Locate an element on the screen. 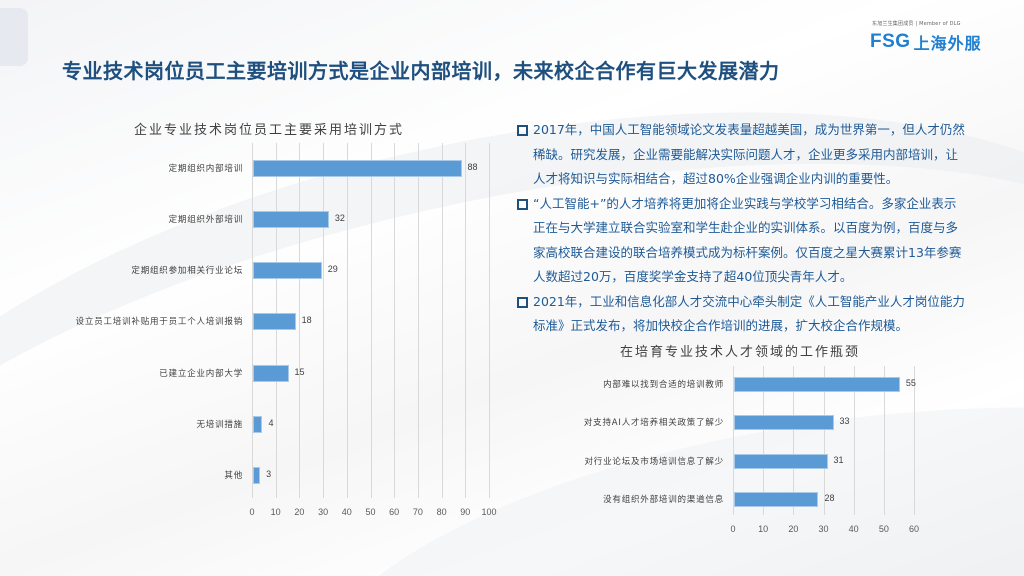 The image size is (1024, 576). bar-value-label: 28 is located at coordinates (829, 498).